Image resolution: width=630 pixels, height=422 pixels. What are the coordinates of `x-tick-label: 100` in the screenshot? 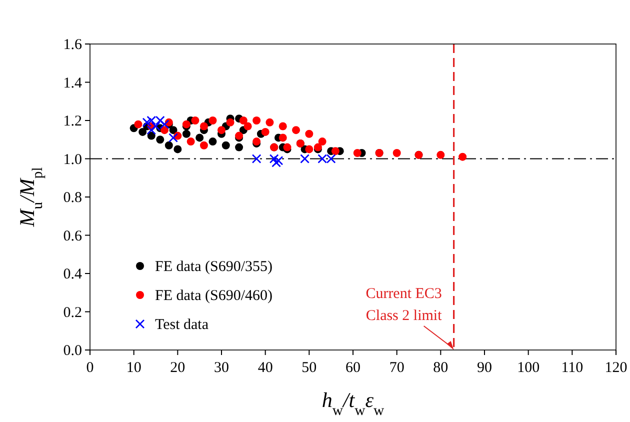 It's located at (528, 368).